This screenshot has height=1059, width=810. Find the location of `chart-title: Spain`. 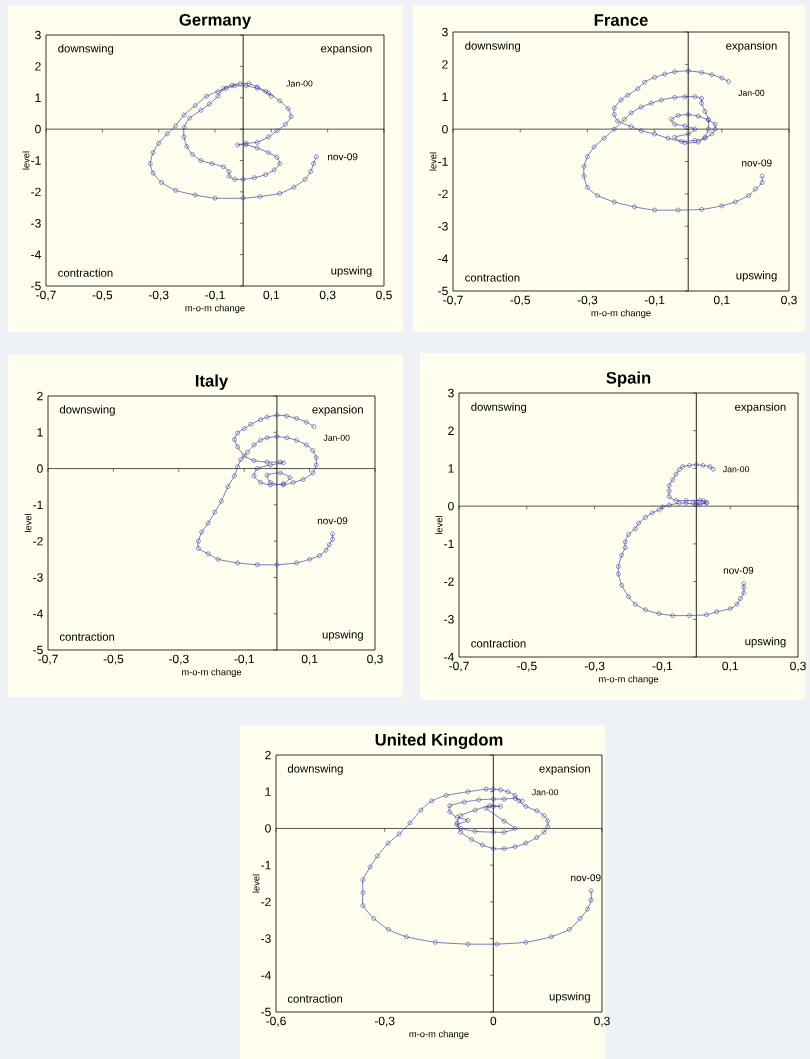

chart-title: Spain is located at coordinates (628, 379).